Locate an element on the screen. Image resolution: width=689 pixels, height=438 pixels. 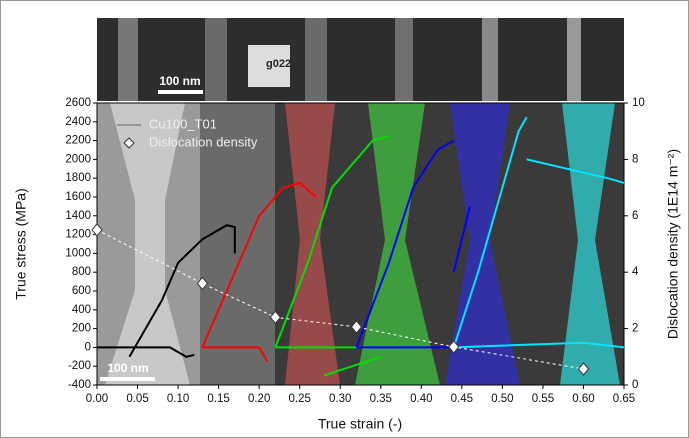
y-tick-label: 400 is located at coordinates (81, 310).